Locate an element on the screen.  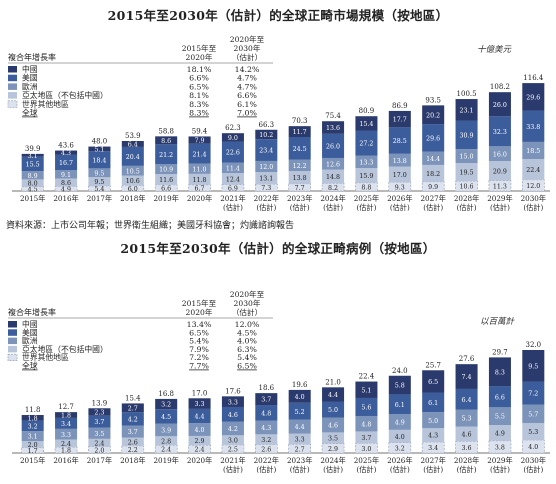
data-label-china: 3.2 is located at coordinates (166, 405).